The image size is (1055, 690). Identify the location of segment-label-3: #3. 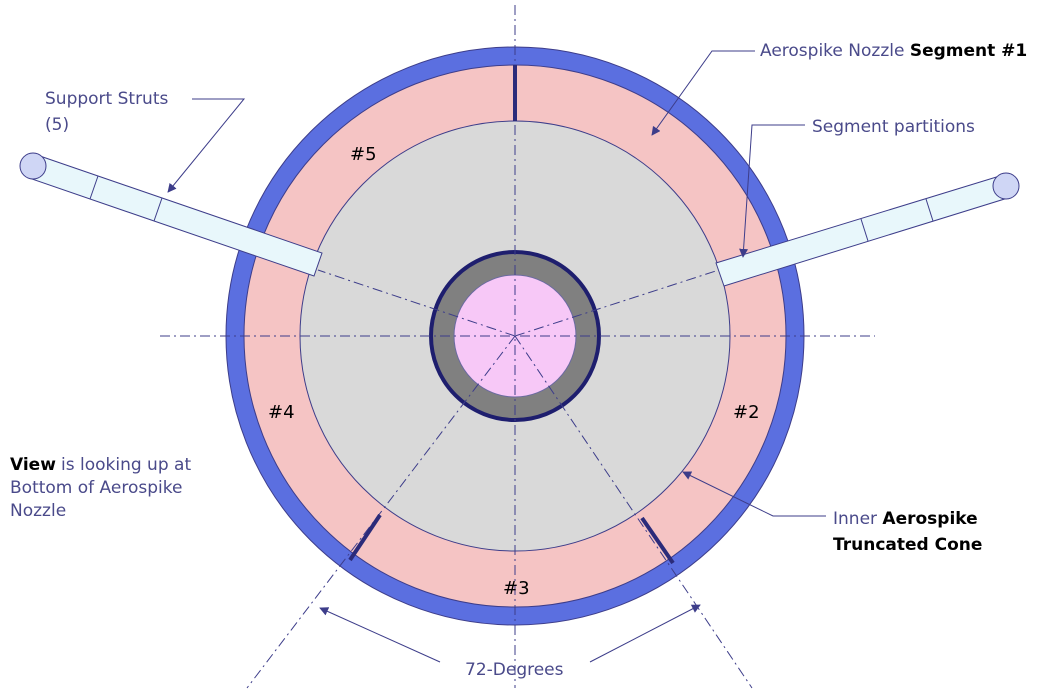
(516, 588).